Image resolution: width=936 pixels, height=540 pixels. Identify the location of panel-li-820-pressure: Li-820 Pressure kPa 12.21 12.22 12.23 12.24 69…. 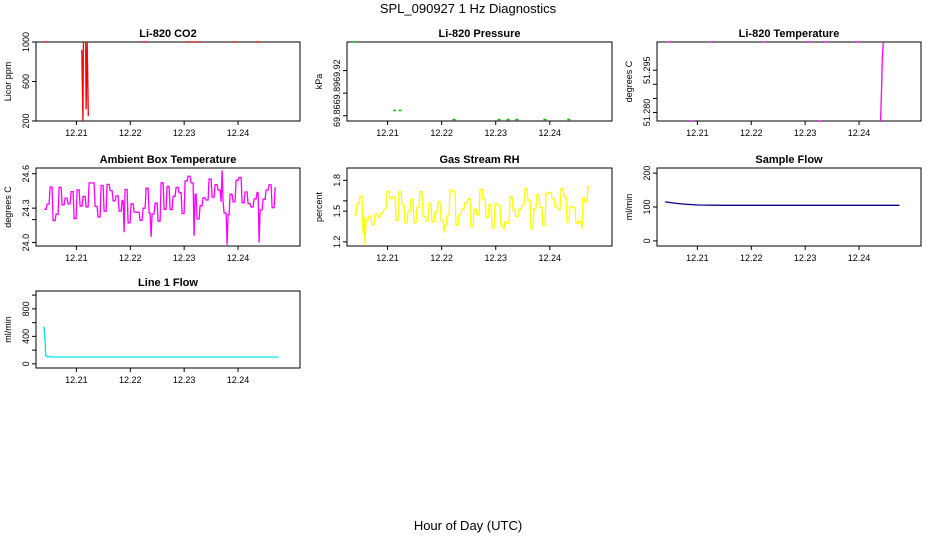
(463, 83).